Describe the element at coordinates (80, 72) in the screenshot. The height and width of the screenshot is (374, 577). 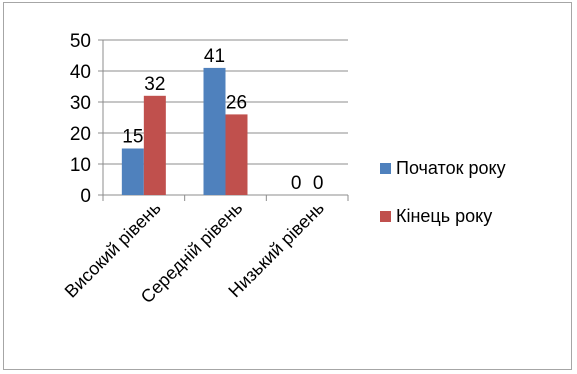
I see `y-tick-label: 40` at that location.